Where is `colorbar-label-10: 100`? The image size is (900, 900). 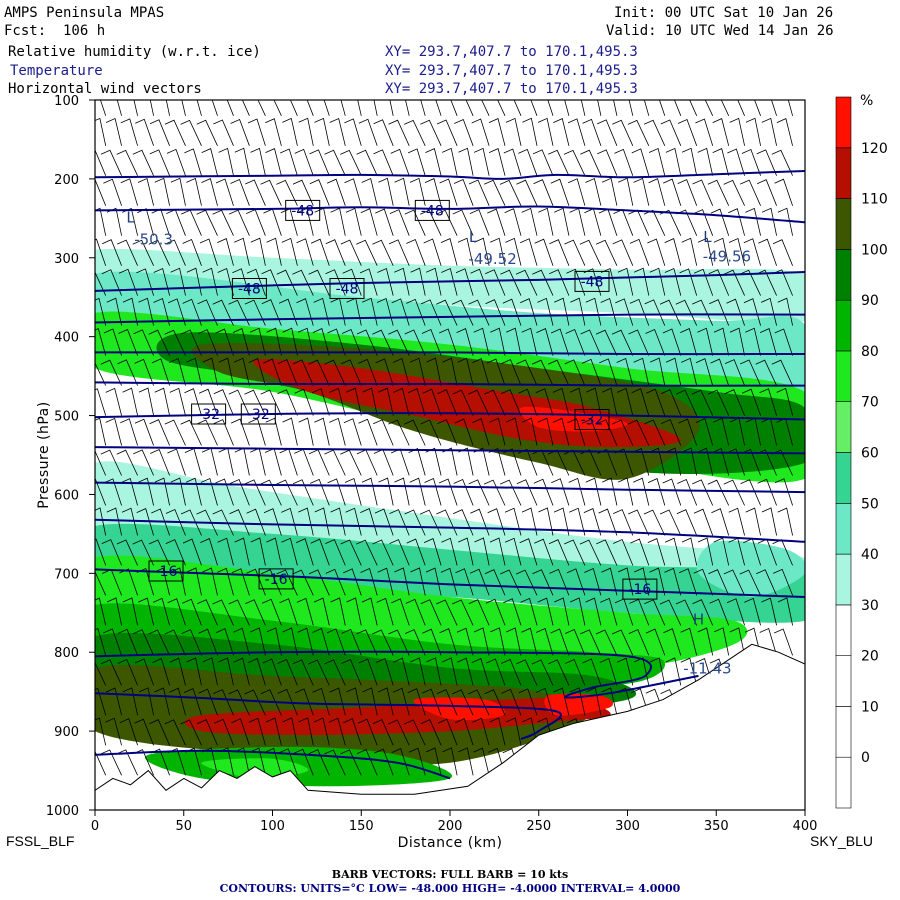 colorbar-label-10: 100 is located at coordinates (874, 250).